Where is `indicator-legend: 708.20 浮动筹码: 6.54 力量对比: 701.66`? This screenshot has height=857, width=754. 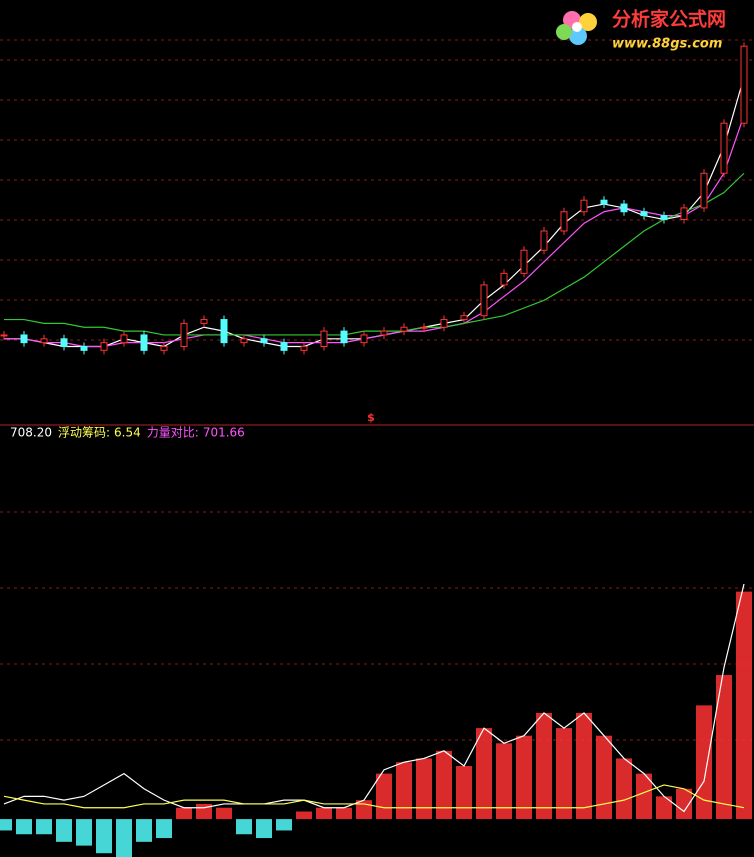 indicator-legend: 708.20 浮动筹码: 6.54 力量对比: 701.66 is located at coordinates (127, 433).